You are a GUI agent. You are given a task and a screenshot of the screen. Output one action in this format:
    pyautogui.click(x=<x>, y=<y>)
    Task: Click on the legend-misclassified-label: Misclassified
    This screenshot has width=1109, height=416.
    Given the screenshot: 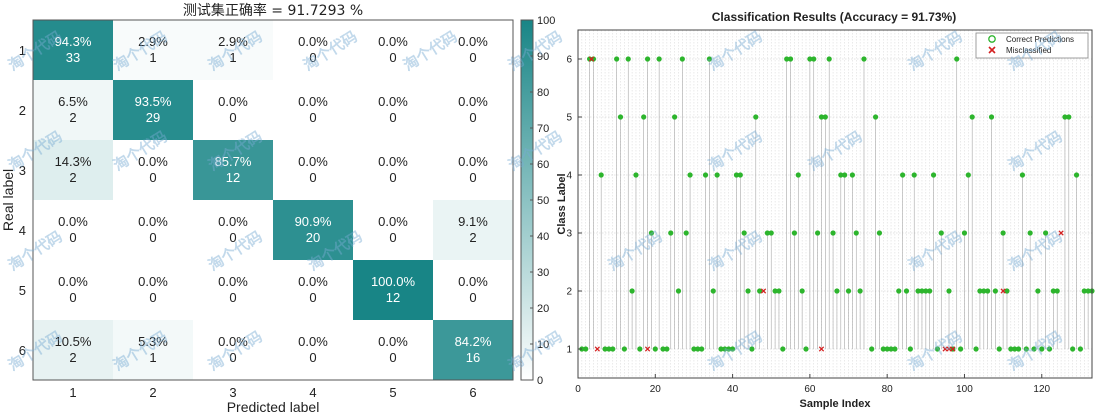 What is the action you would take?
    pyautogui.click(x=1028, y=50)
    